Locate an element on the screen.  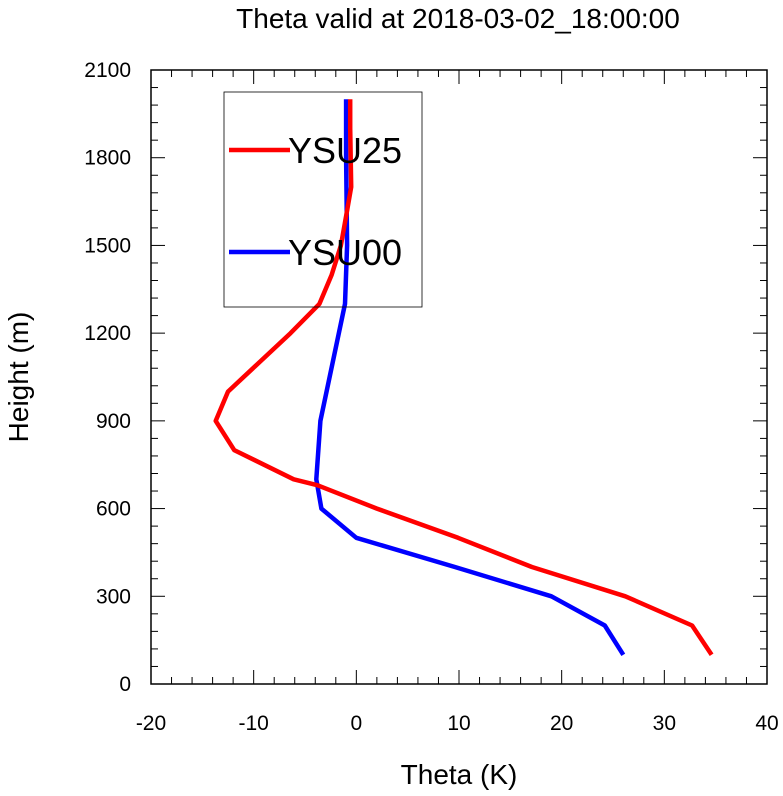
chart-title: Theta valid at 2018-03-02_18:00:00 is located at coordinates (458, 18).